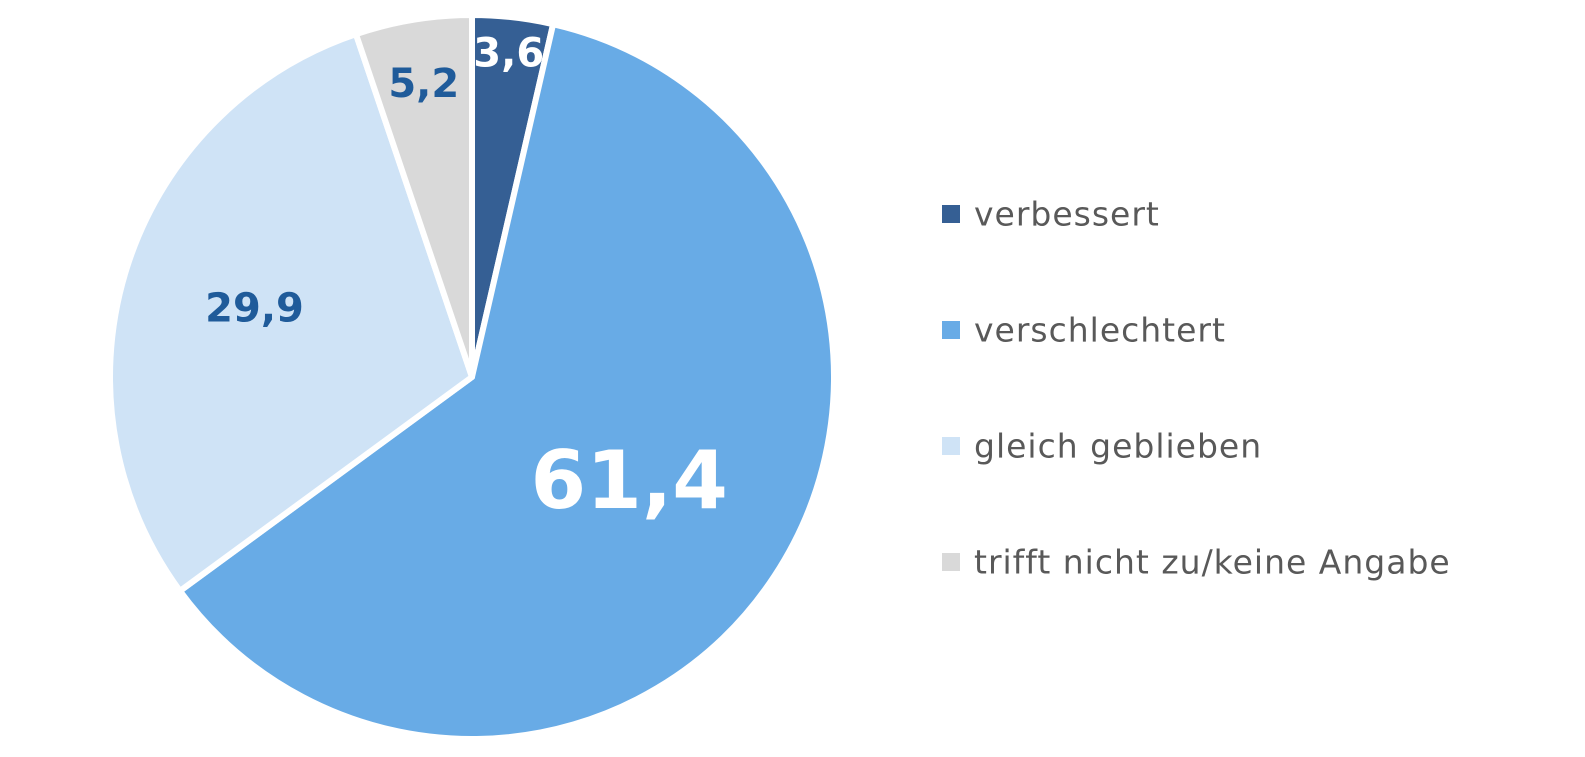  Describe the element at coordinates (1067, 214) in the screenshot. I see `legend-label: verbessert` at that location.